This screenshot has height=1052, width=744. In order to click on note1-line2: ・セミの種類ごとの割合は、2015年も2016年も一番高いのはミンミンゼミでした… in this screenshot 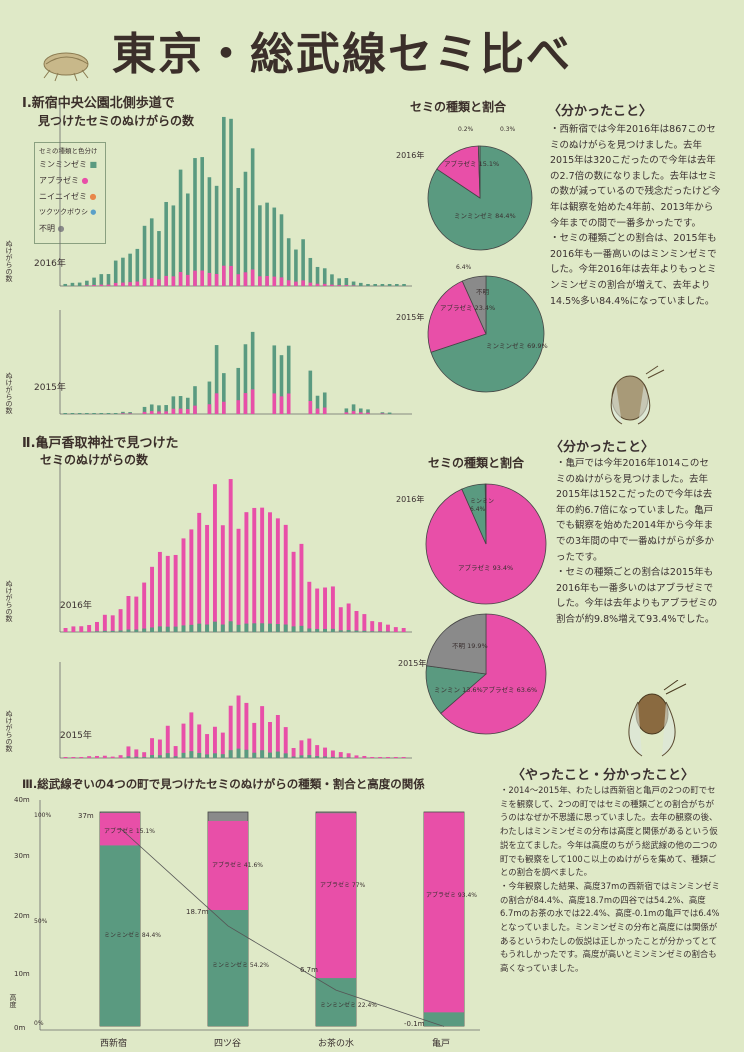, I will do `click(633, 270)`.